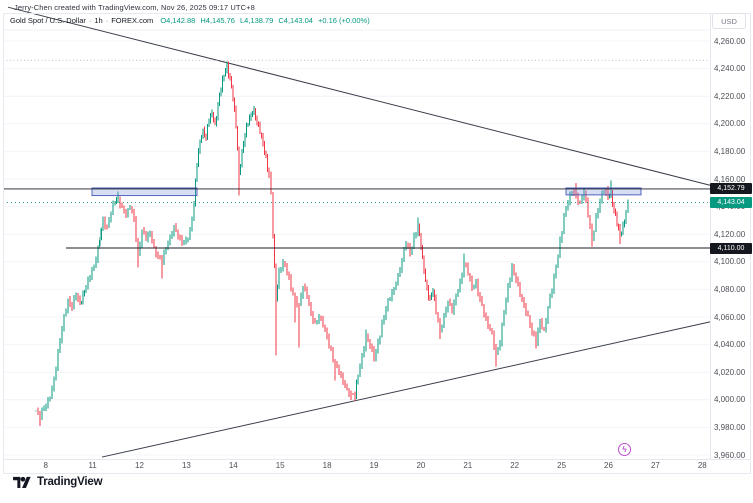  Describe the element at coordinates (730, 124) in the screenshot. I see `price-tick-label: 4,200.00` at that location.